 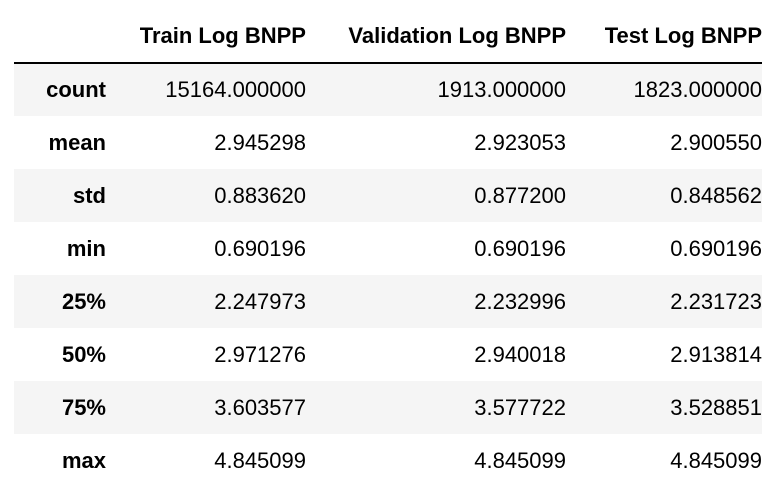 I want to click on row-label: 50%, so click(x=83, y=354).